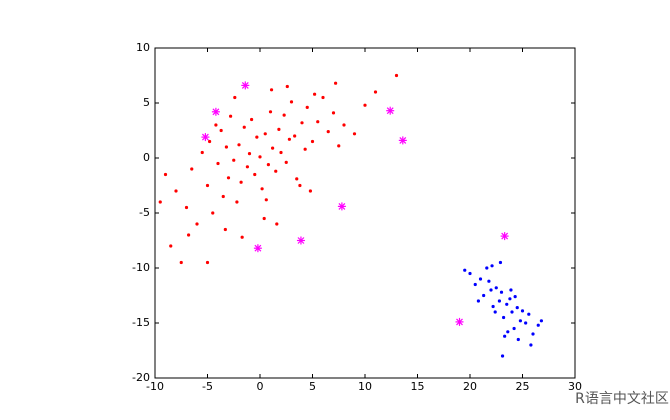 The image size is (670, 420). I want to click on watermark: R语言中文社区, so click(622, 399).